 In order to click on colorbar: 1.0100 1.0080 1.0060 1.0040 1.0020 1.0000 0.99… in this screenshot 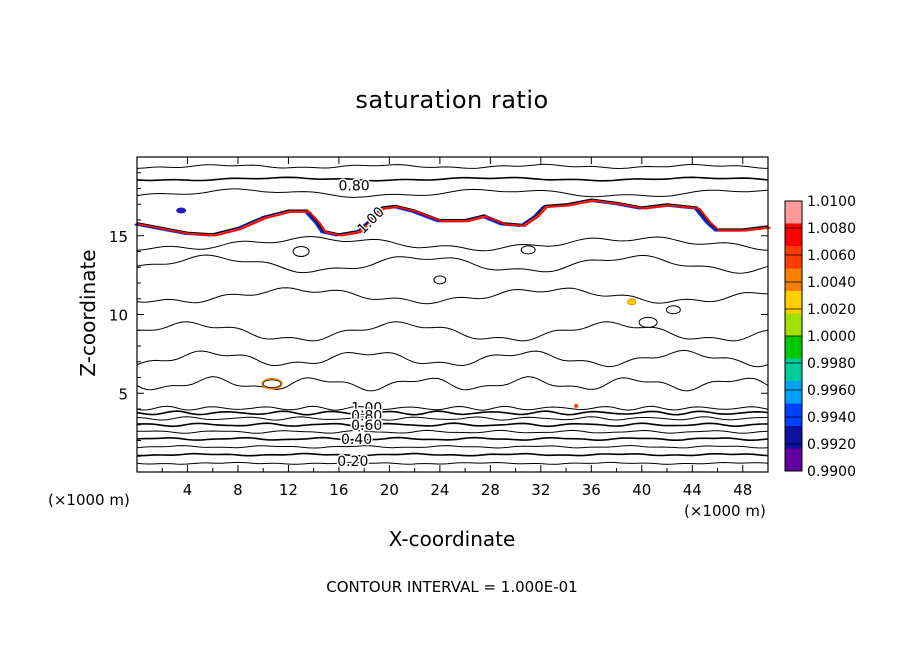, I will do `click(820, 337)`.